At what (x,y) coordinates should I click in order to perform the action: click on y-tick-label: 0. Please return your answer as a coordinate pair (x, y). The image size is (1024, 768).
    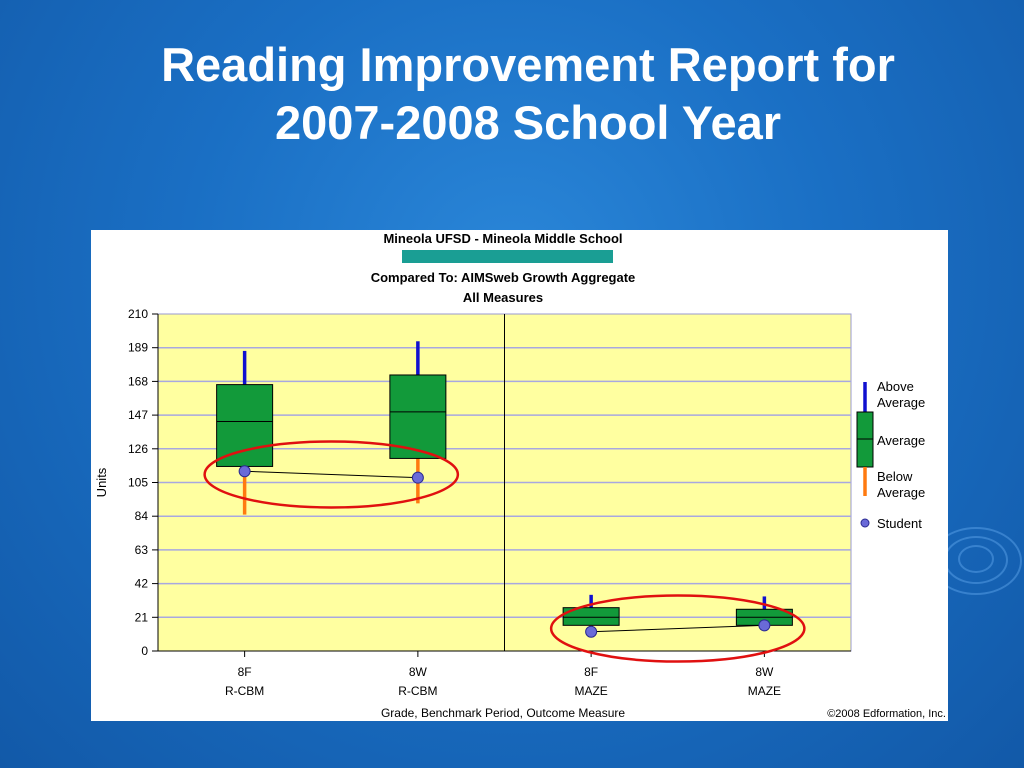
    Looking at the image, I should click on (144, 651).